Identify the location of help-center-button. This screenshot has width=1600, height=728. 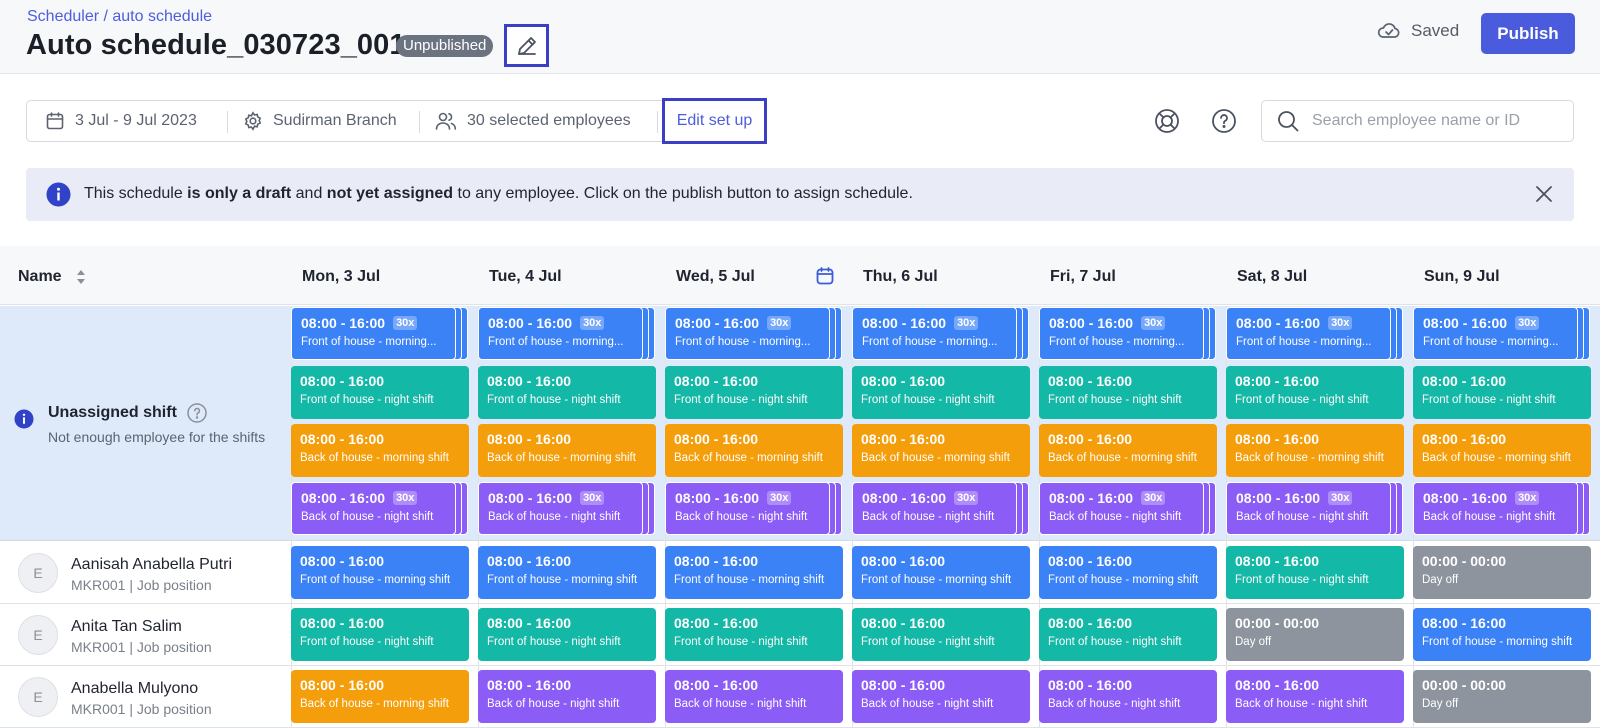
(1167, 121).